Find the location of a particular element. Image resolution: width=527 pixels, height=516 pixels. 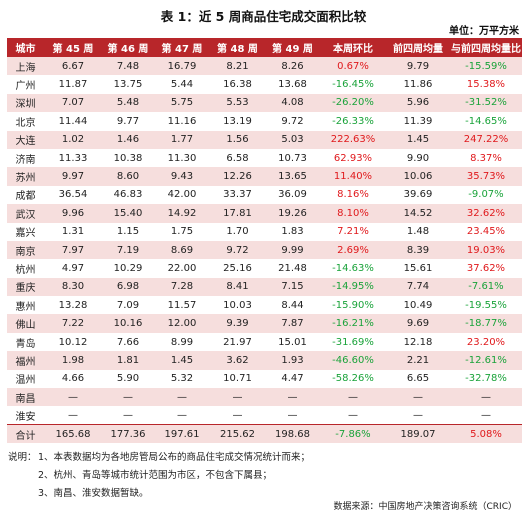

value-cell: 10.12 is located at coordinates (73, 342).